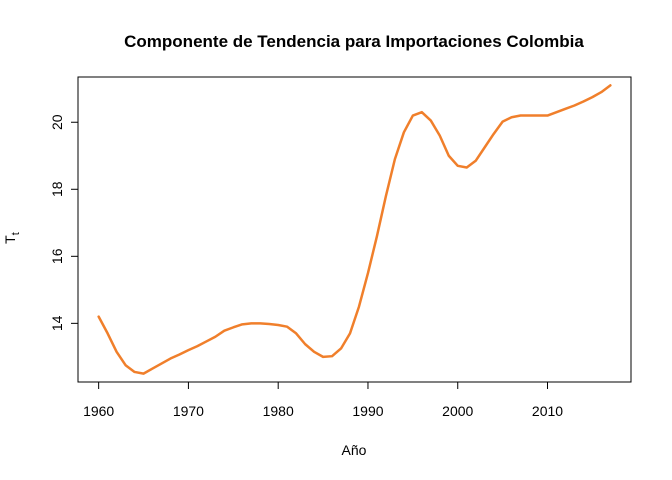 This screenshot has height=480, width=672. Describe the element at coordinates (98, 411) in the screenshot. I see `x-tick-label: 1960` at that location.